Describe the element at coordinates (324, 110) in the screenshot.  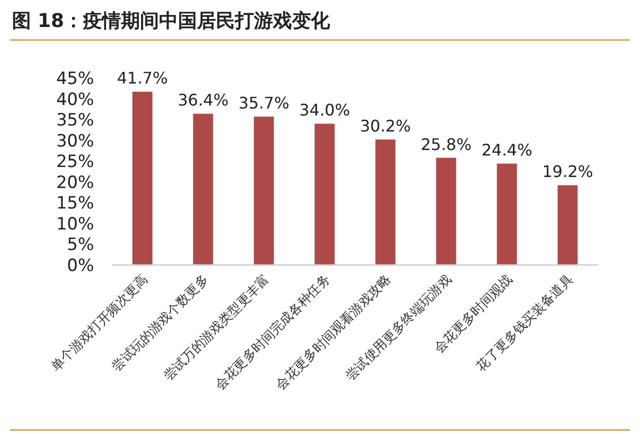
I see `data-label: 34.0%` at that location.